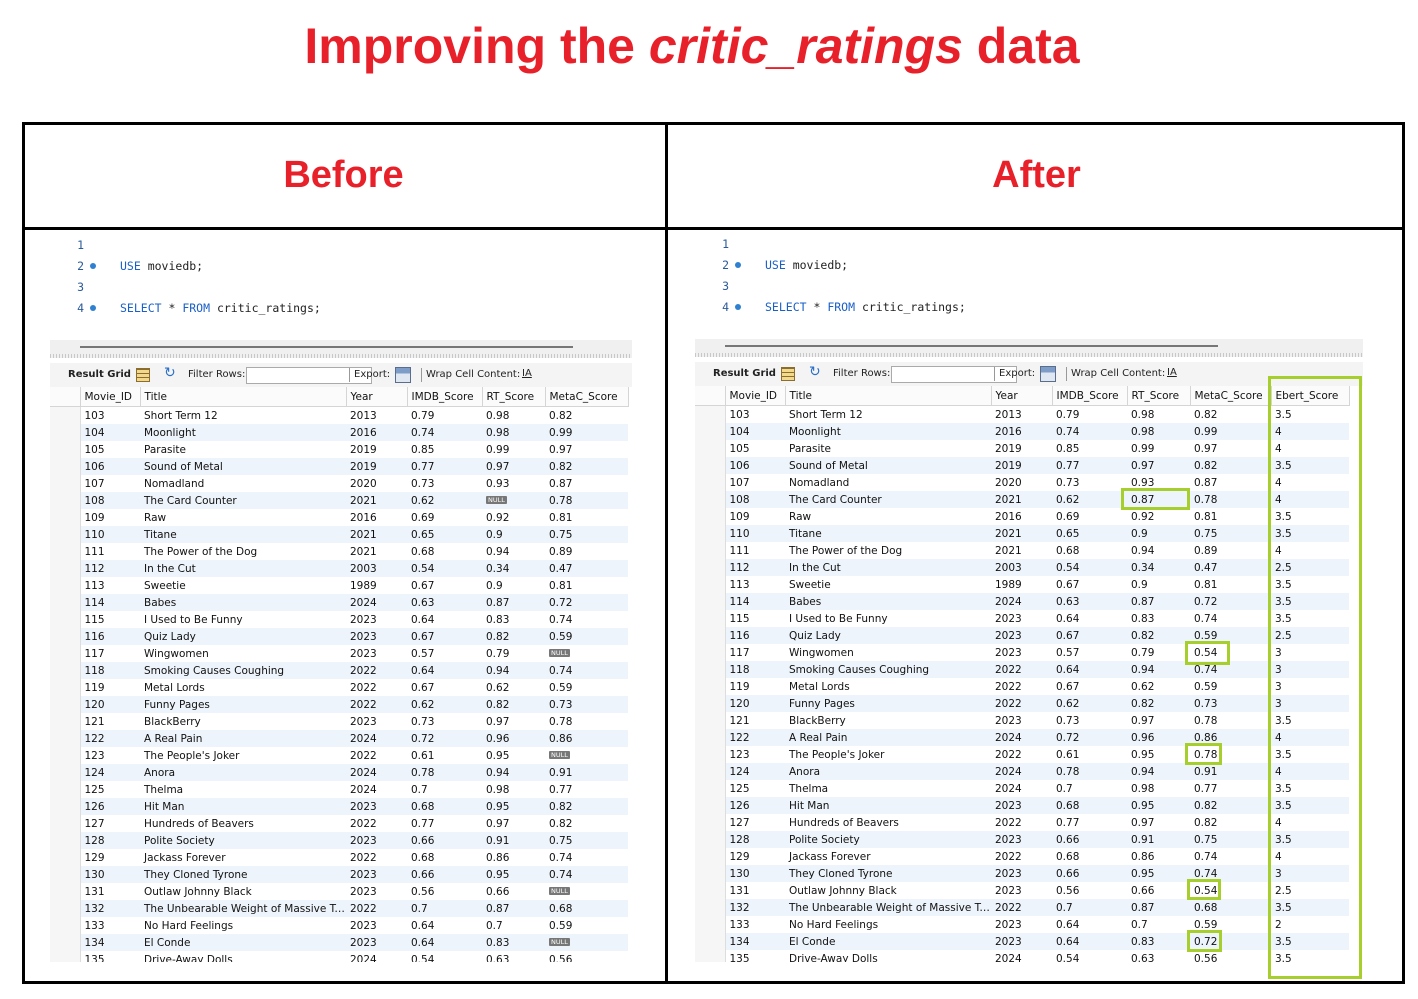 The width and height of the screenshot is (1418, 999). I want to click on column-header-ebert-score: Ebert_Score, so click(1310, 396).